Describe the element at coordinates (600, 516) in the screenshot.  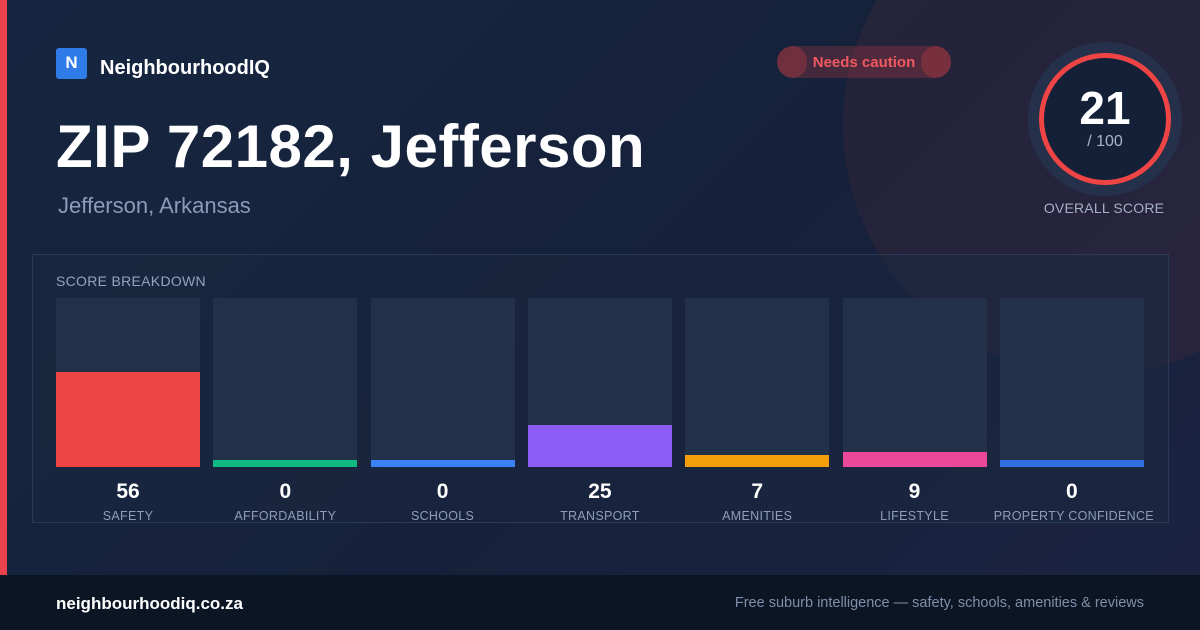
I see `bar-category-label: TRANSPORT` at that location.